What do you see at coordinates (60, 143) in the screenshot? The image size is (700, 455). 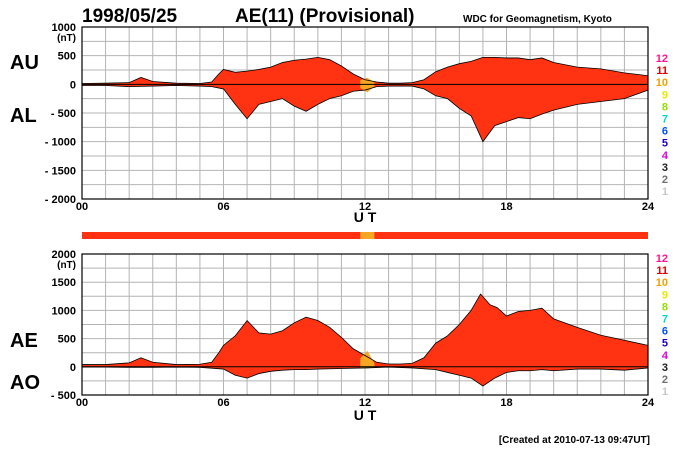 I see `y-tick-label: - 1000` at bounding box center [60, 143].